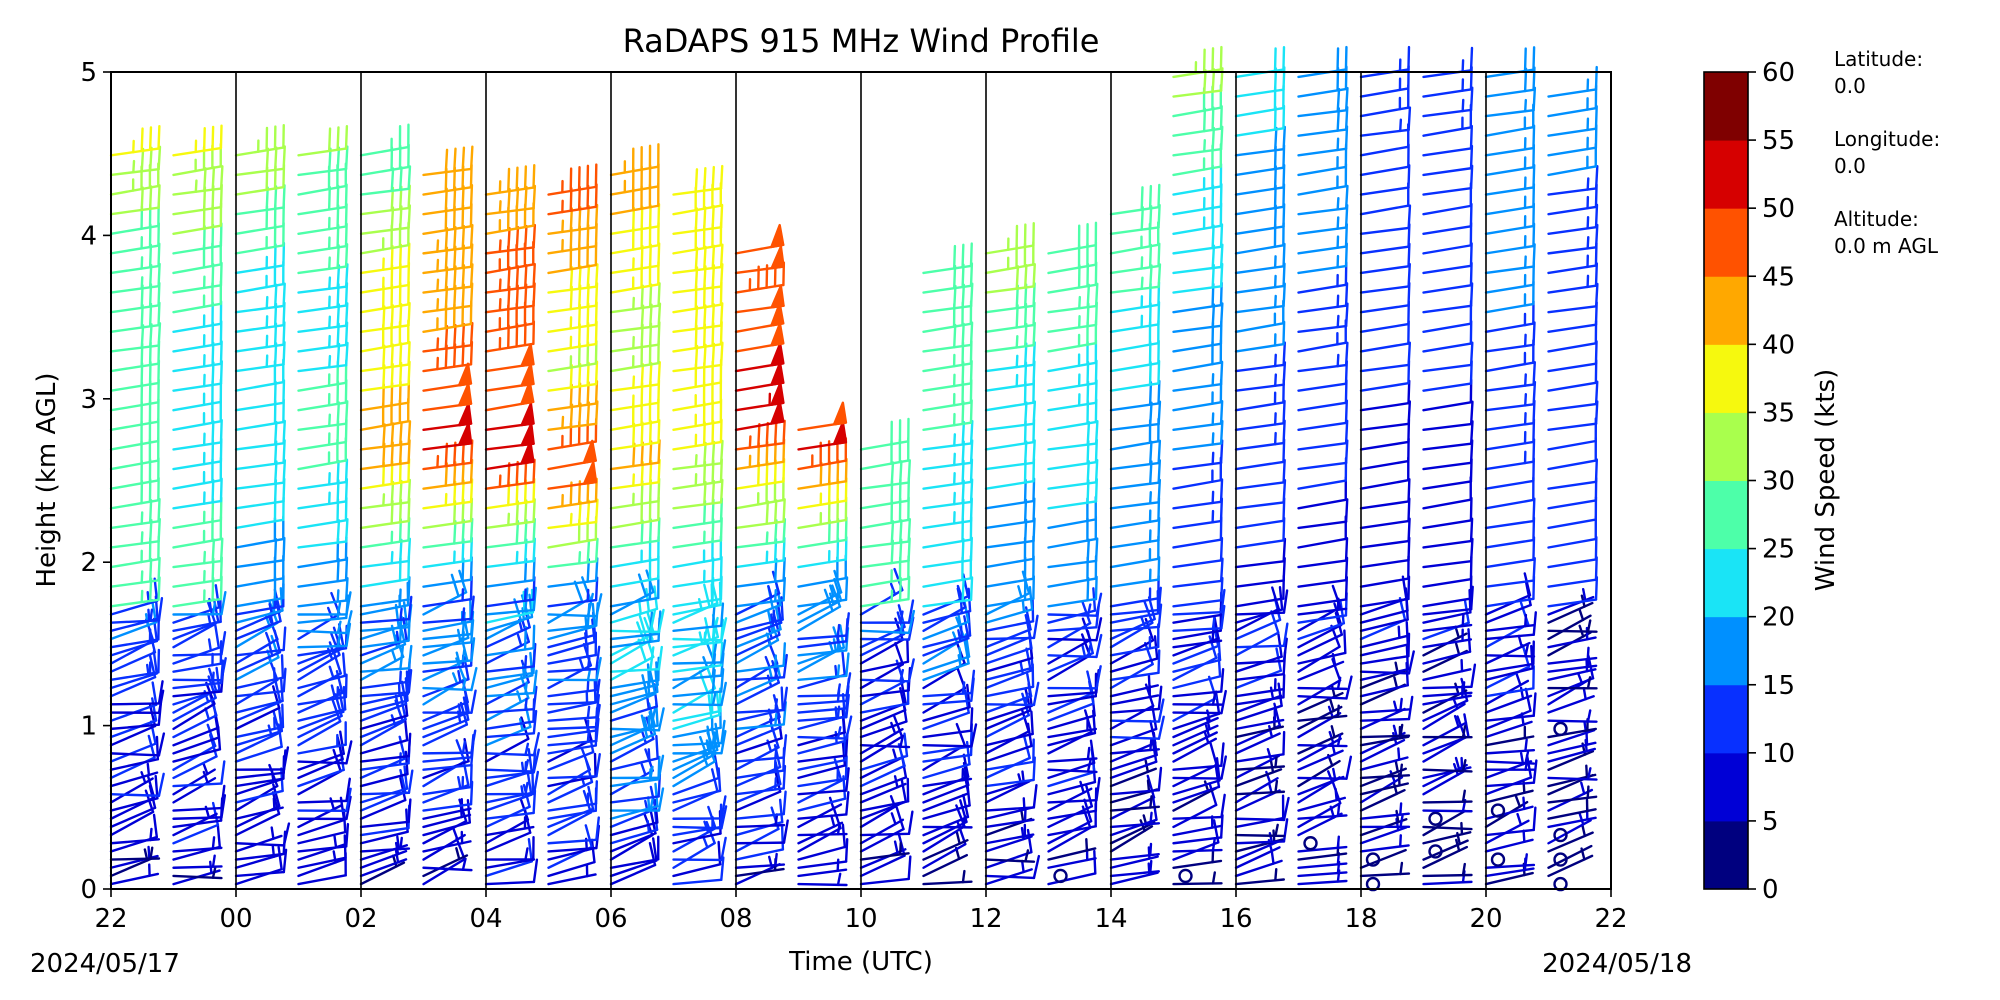  Describe the element at coordinates (861, 911) in the screenshot. I see `x-axis-ticks: 22 00 02 04 06 08 10 12 14 16 18 20 22` at that location.